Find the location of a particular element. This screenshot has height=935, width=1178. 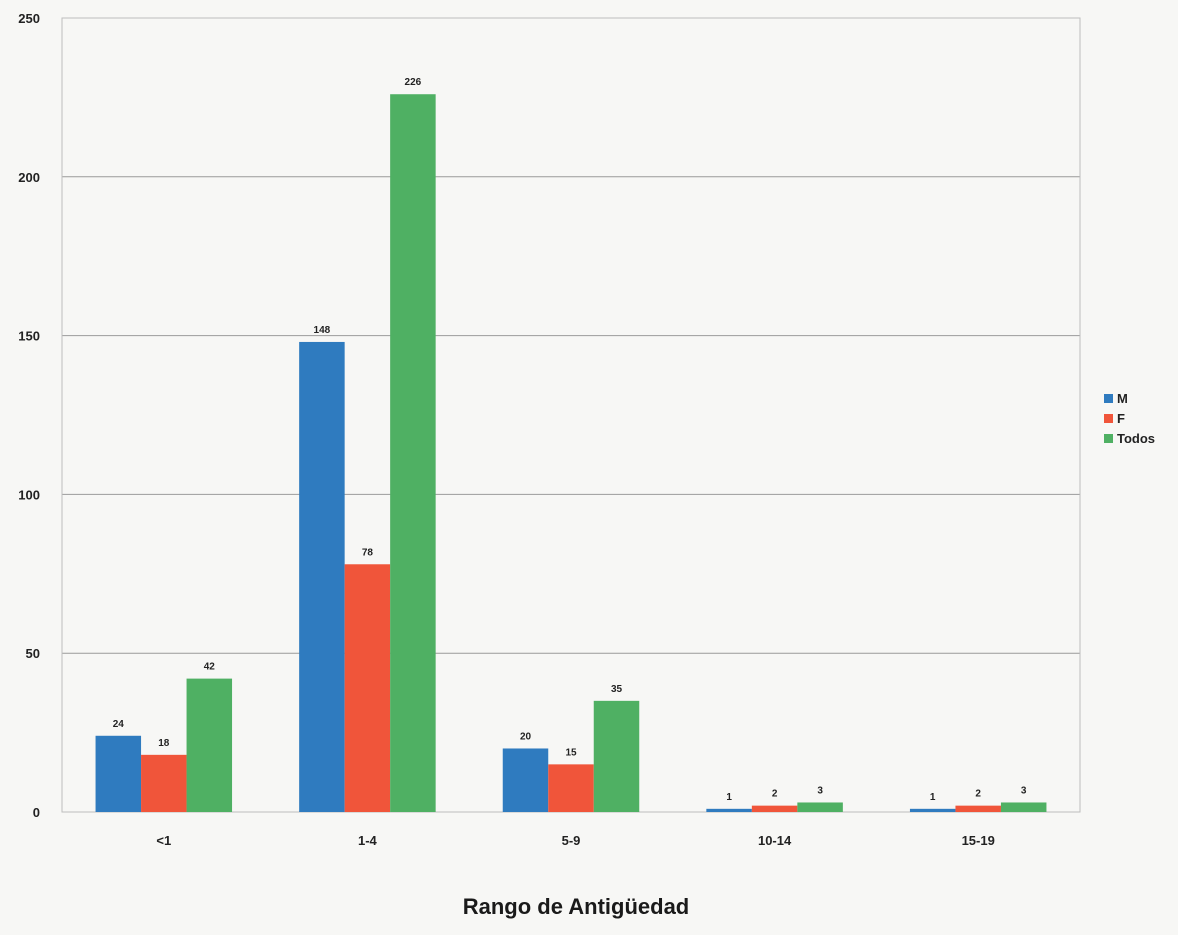

y-tick-label: 100 is located at coordinates (29, 494).